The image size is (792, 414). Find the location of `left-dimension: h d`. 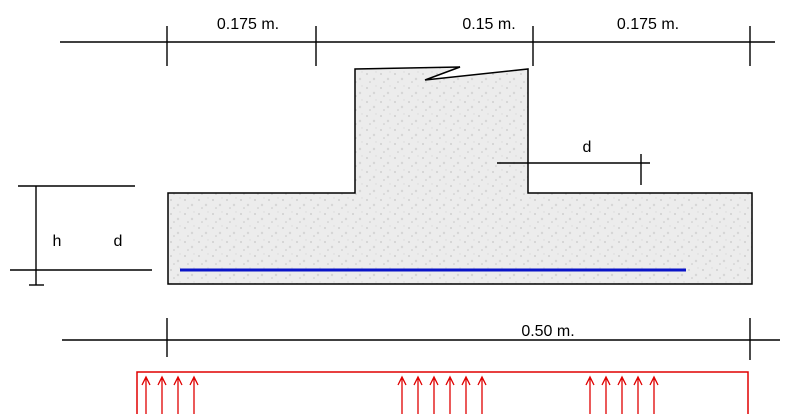

left-dimension: h d is located at coordinates (81, 235).